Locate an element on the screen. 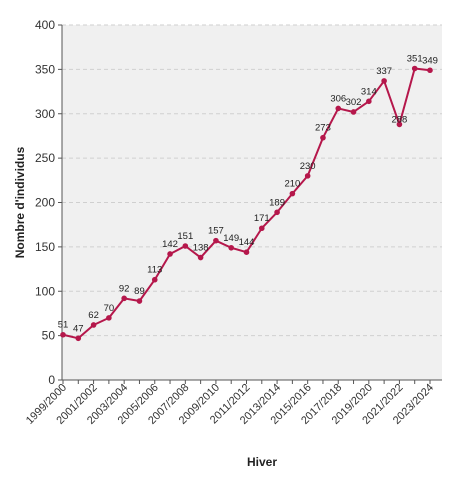  y-tick-label: 100 is located at coordinates (45, 291).